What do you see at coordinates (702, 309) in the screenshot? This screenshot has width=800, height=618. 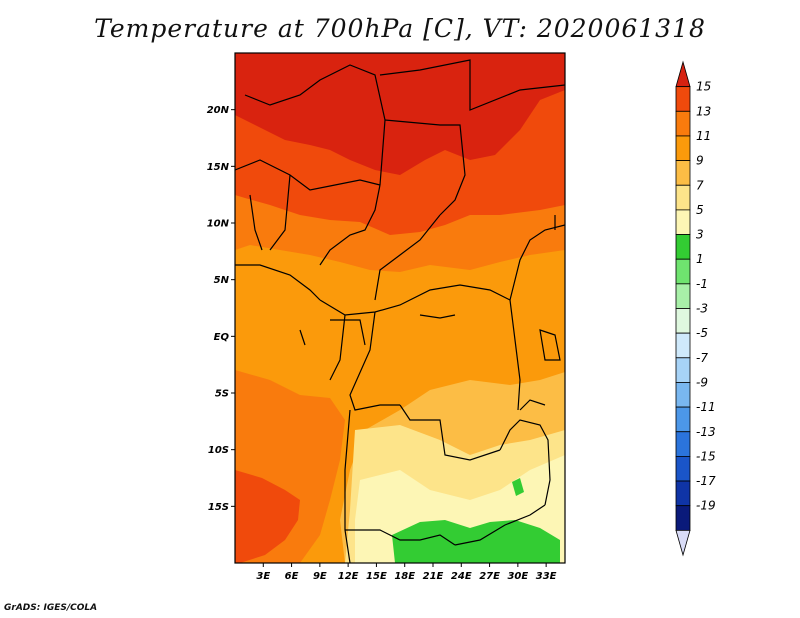 I see `colorbar-label: -3` at bounding box center [702, 309].